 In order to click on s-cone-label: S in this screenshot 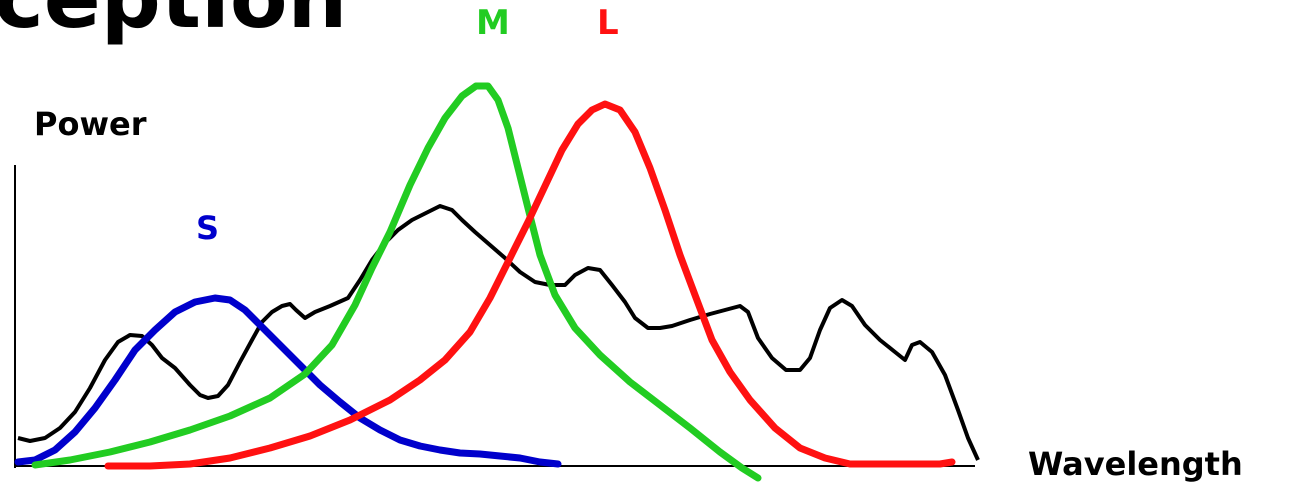, I will do `click(208, 228)`.